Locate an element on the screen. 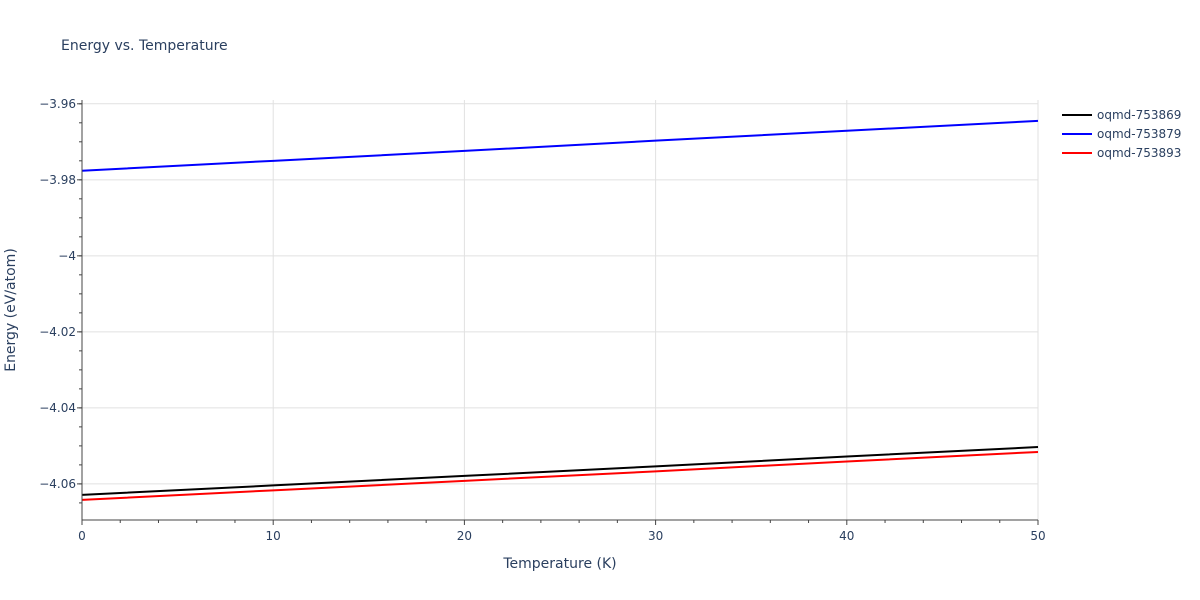 The width and height of the screenshot is (1200, 600). x-tick-label: 50 is located at coordinates (1037, 536).